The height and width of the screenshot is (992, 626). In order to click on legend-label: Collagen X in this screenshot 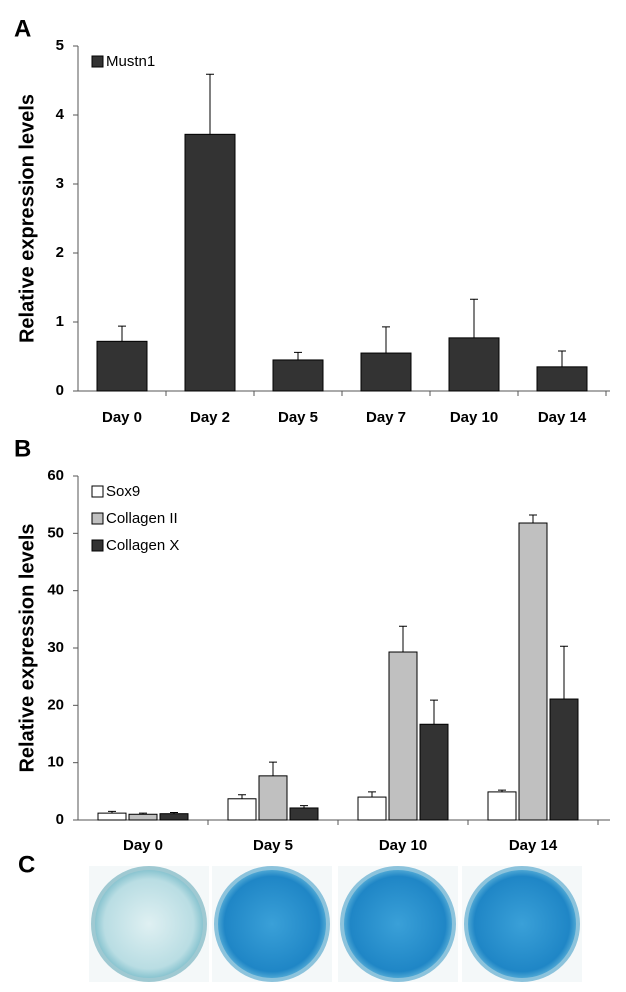, I will do `click(142, 545)`.